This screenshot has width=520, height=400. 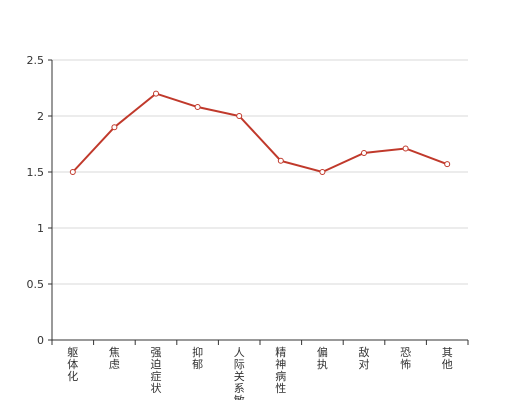 I want to click on x-tick-label: 敌对, so click(x=364, y=358).